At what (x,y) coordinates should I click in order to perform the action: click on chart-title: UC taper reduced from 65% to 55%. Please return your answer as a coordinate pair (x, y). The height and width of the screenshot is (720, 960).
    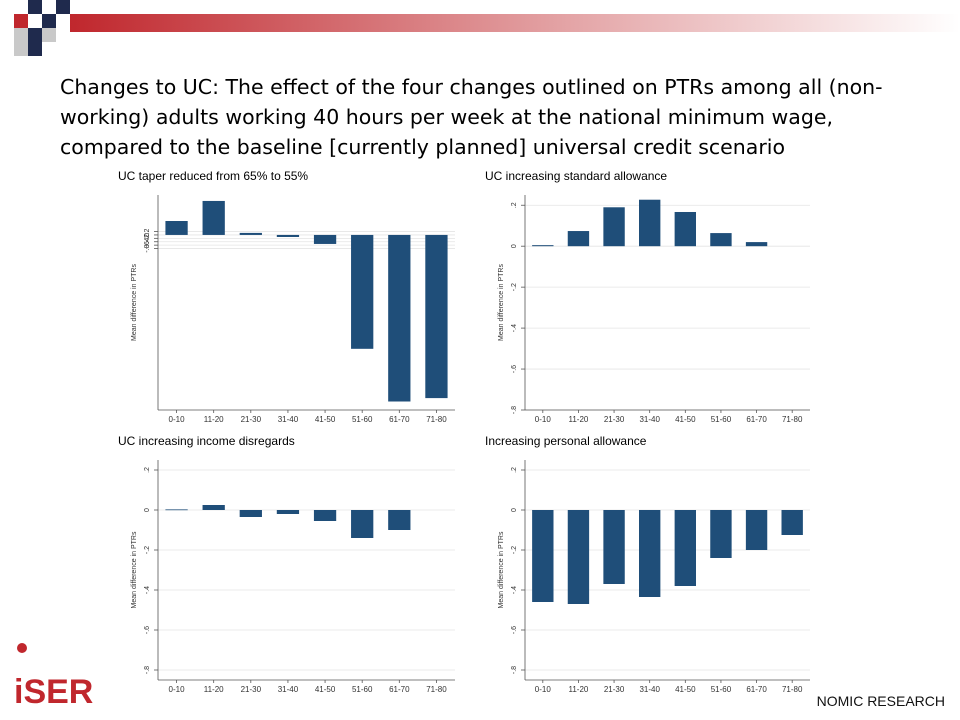
    Looking at the image, I should click on (213, 176).